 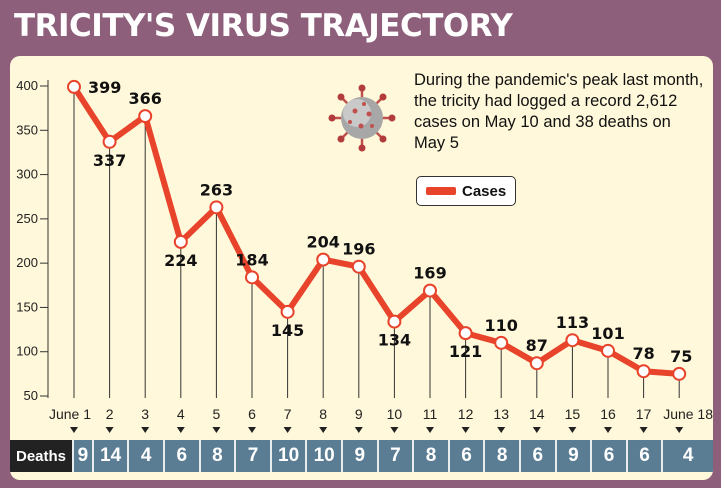 I want to click on y-tick-label: 200, so click(x=27, y=262).